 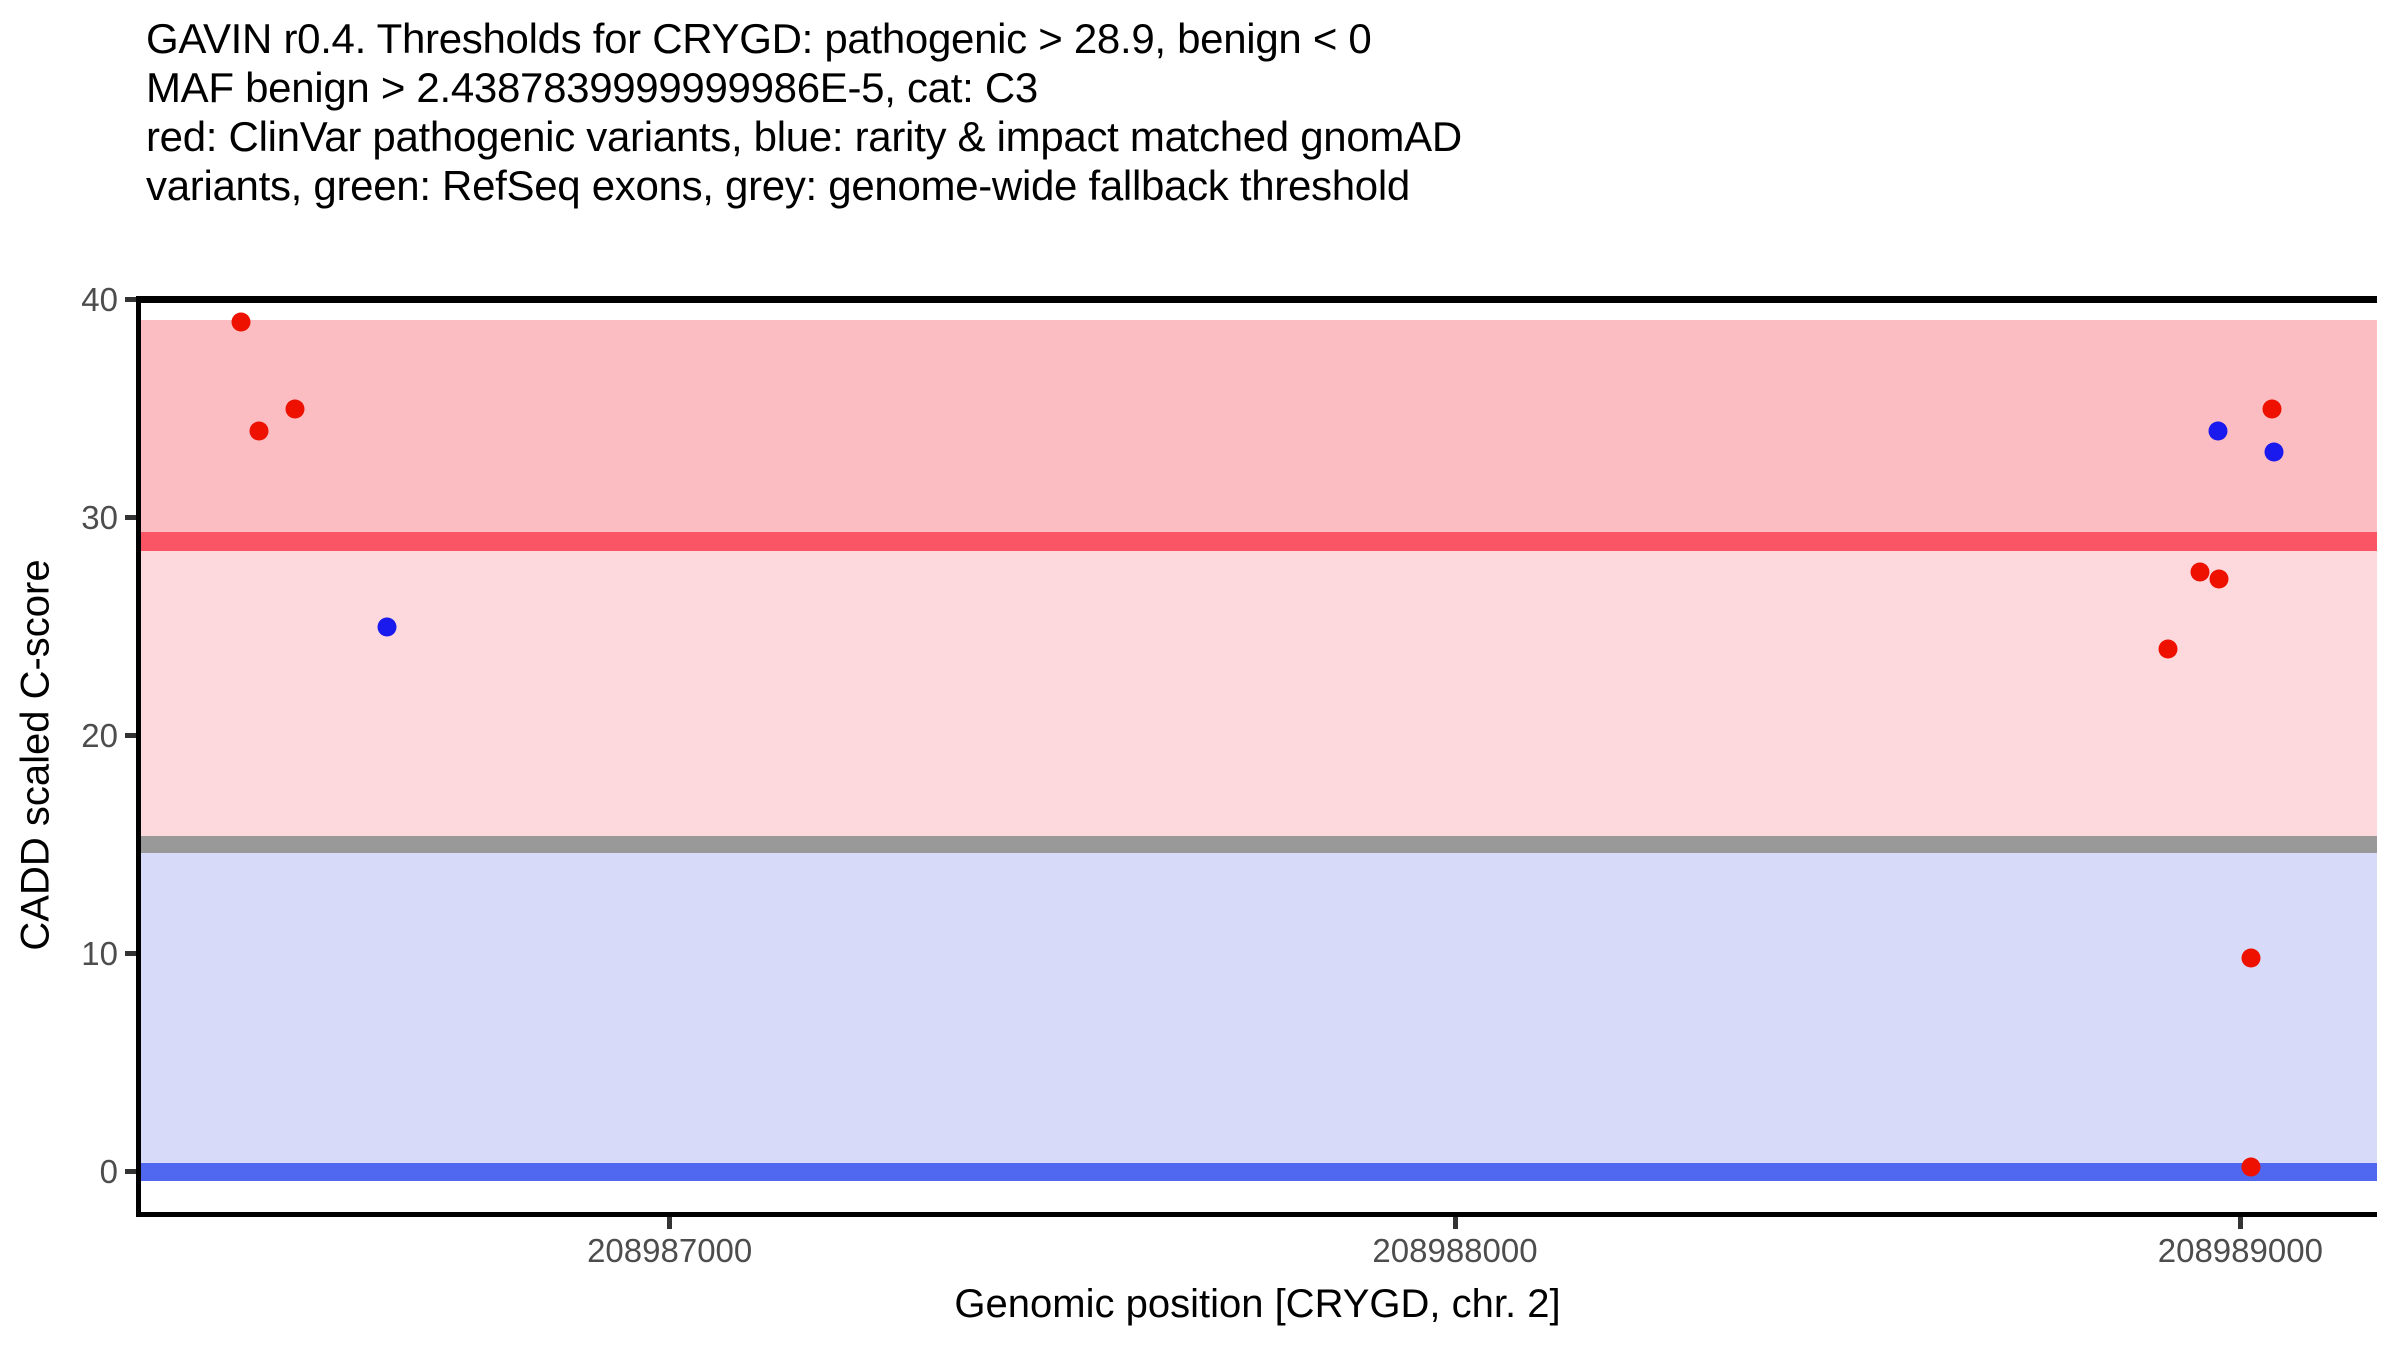 What do you see at coordinates (138, 756) in the screenshot?
I see `y-axis-line` at bounding box center [138, 756].